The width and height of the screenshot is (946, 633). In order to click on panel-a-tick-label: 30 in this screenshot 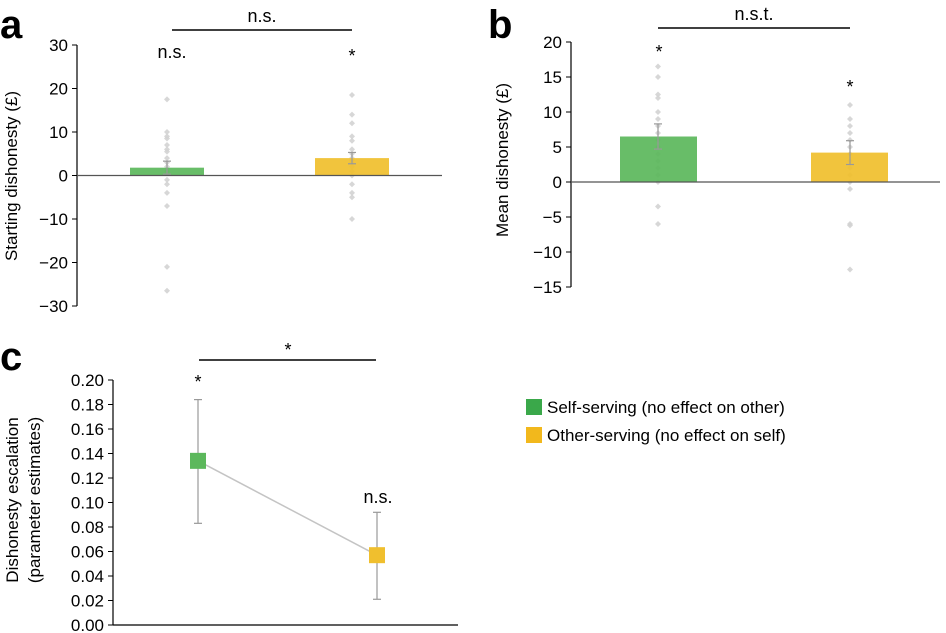, I will do `click(58, 45)`.